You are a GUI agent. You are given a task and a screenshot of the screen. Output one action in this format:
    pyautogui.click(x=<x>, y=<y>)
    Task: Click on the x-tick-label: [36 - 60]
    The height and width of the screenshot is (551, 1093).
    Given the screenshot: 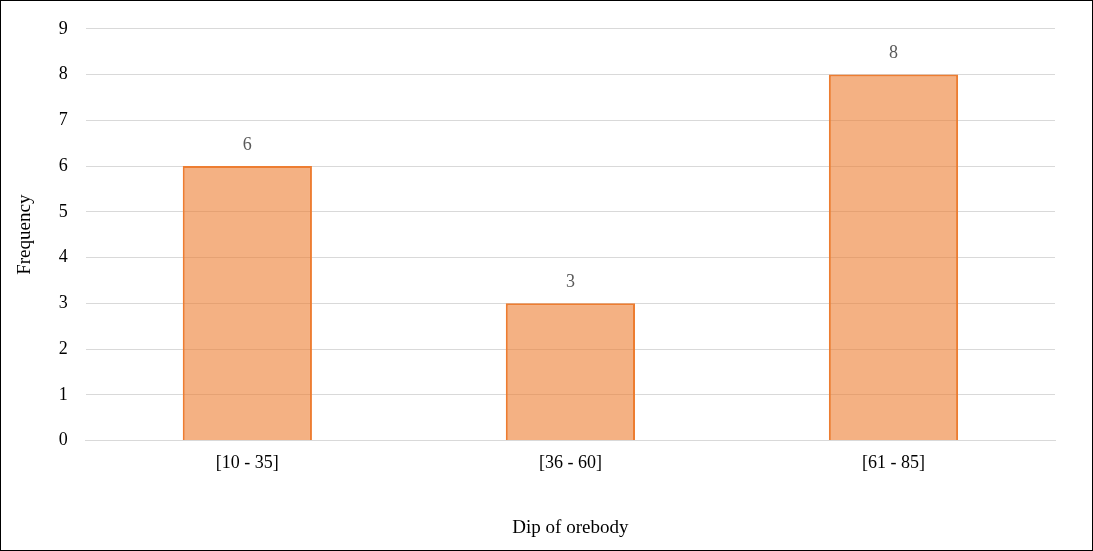 What is the action you would take?
    pyautogui.click(x=570, y=462)
    